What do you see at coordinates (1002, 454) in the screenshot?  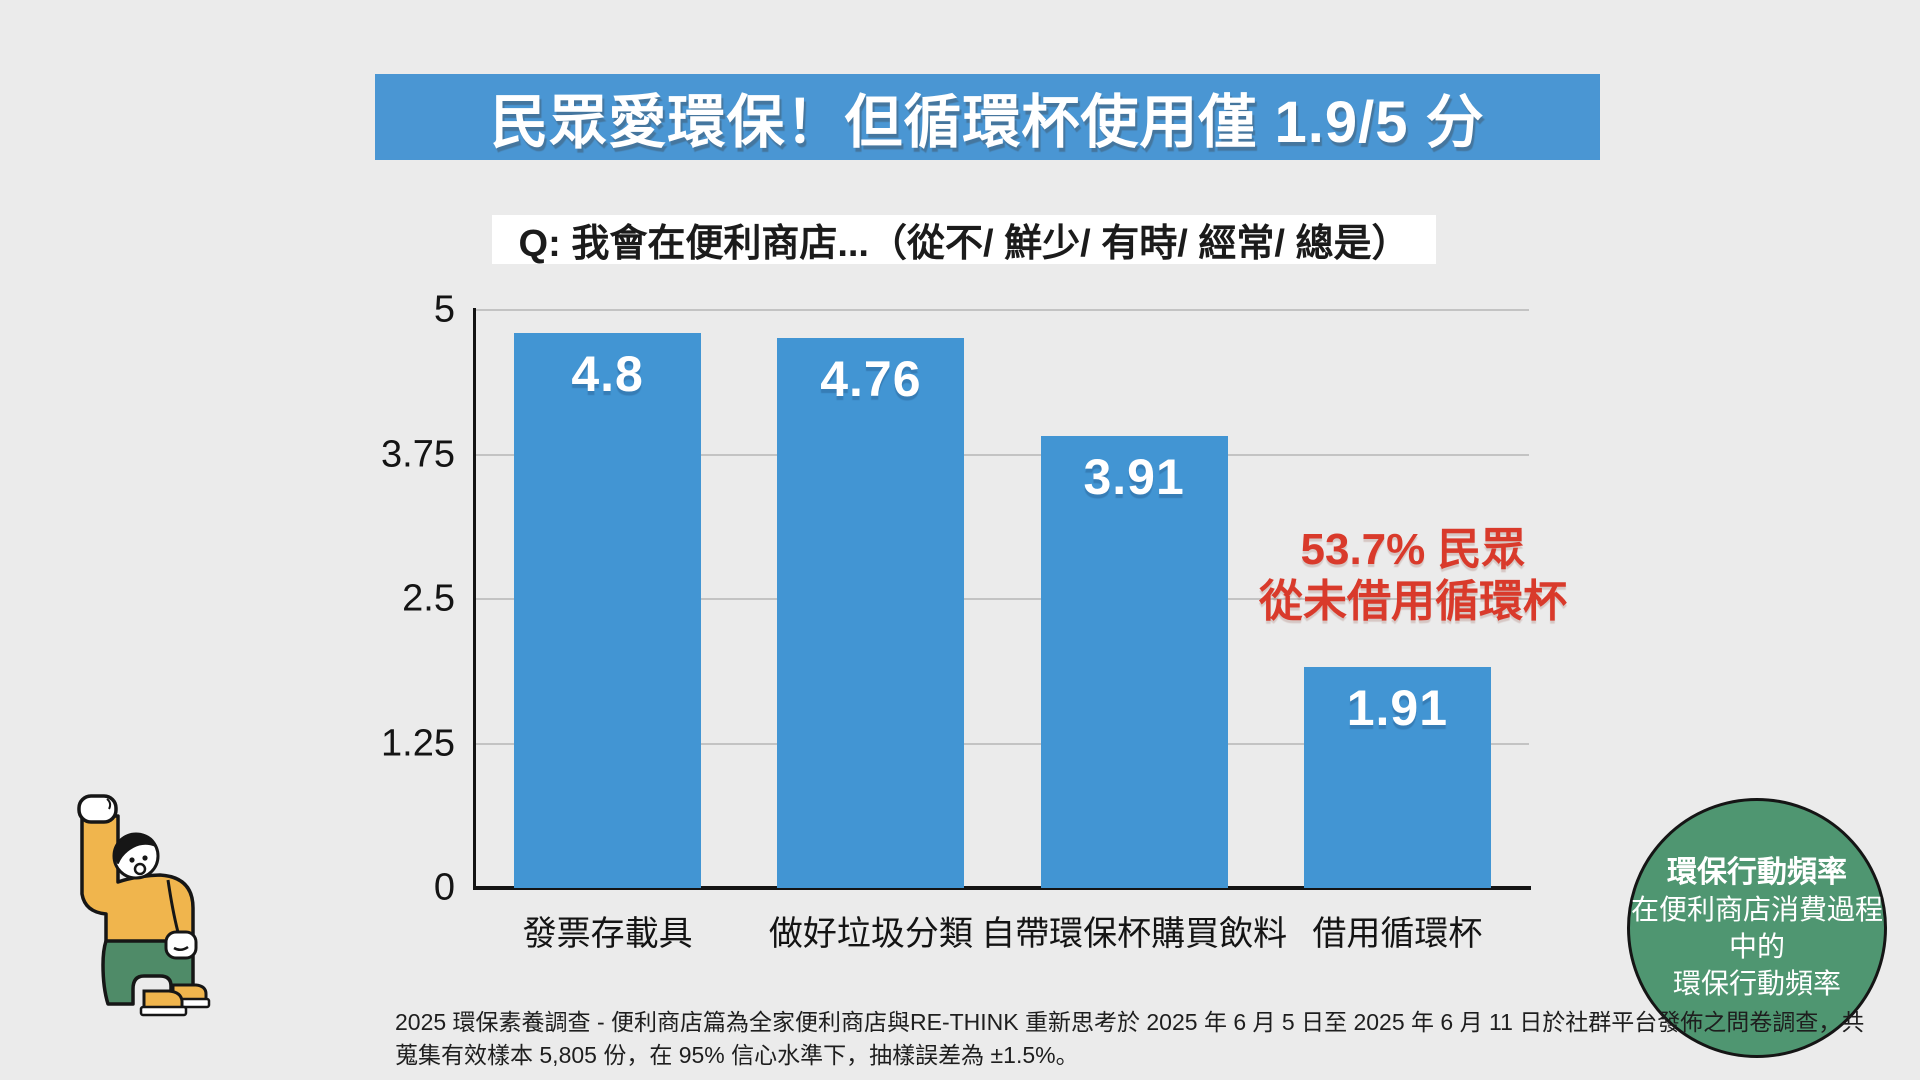 I see `gridline-3.75` at bounding box center [1002, 454].